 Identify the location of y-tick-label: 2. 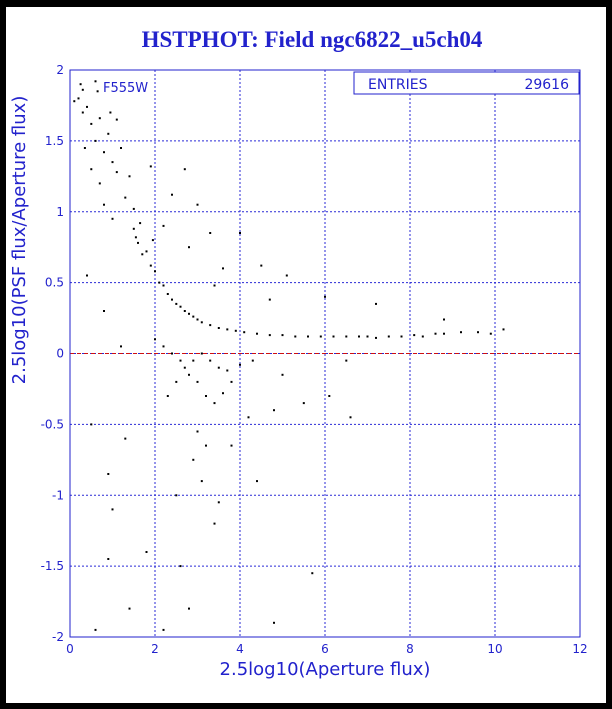
(60, 70).